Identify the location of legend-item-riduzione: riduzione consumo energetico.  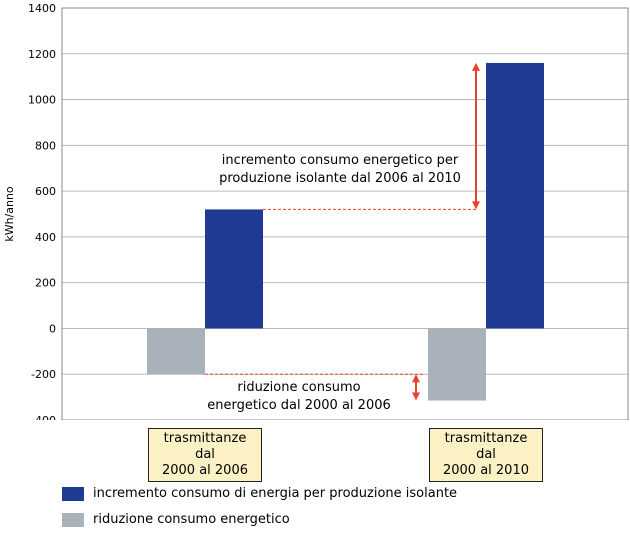
(176, 519).